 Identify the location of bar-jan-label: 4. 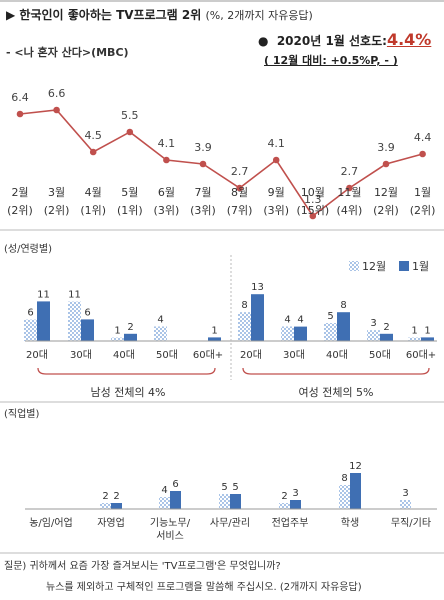
(300, 320).